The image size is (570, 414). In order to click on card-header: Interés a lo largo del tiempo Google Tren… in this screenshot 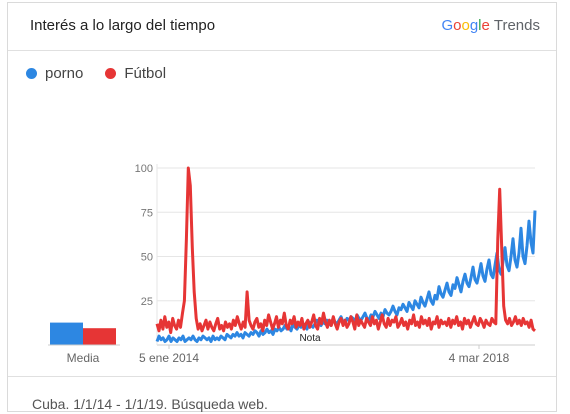, I will do `click(282, 27)`.